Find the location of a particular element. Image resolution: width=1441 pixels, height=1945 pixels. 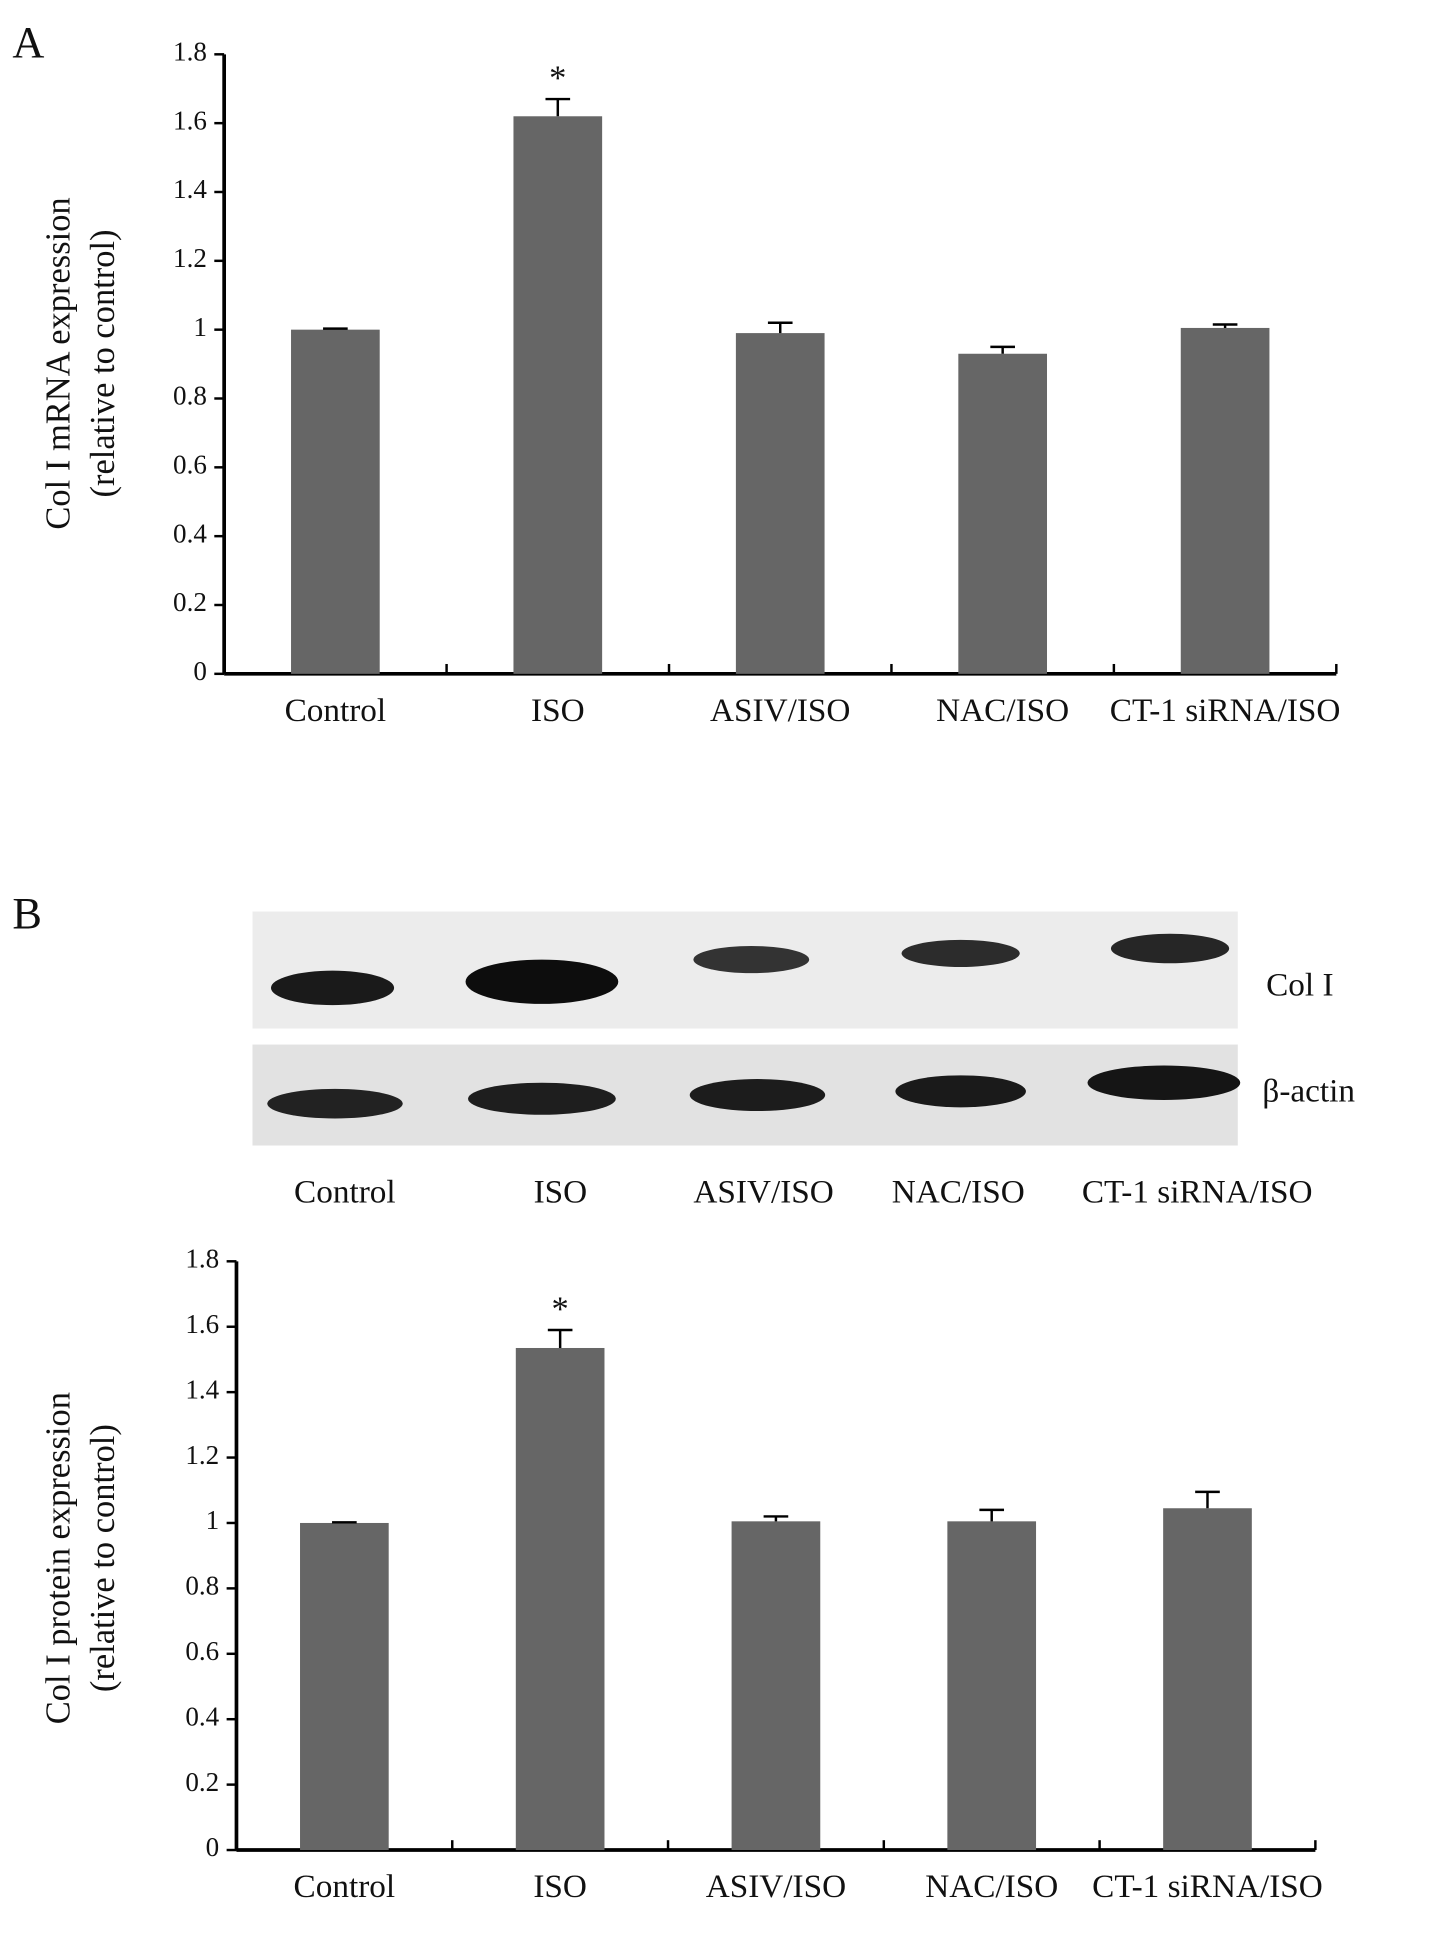

blot-row-label: β-actin is located at coordinates (1308, 1090).